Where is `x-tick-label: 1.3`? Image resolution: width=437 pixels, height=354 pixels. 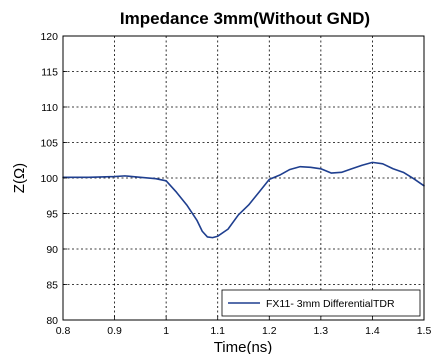 x-tick-label: 1.3 is located at coordinates (321, 331).